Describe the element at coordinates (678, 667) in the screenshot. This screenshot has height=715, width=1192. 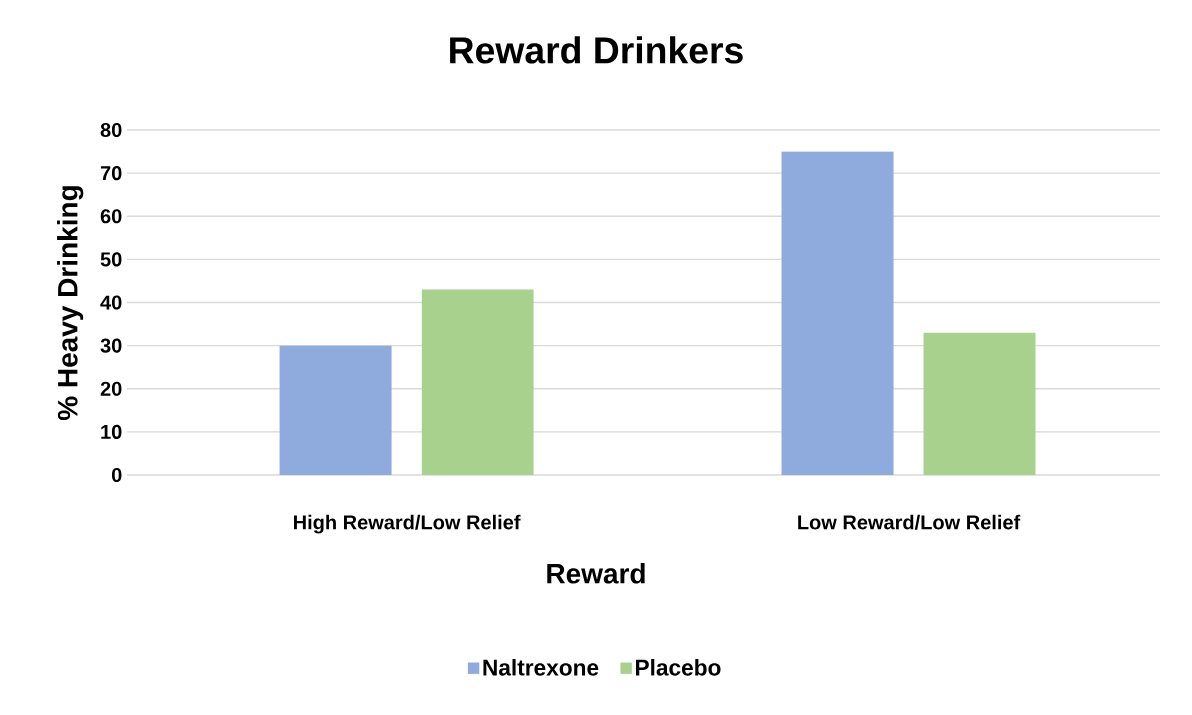
I see `legend-label: Placebo` at that location.